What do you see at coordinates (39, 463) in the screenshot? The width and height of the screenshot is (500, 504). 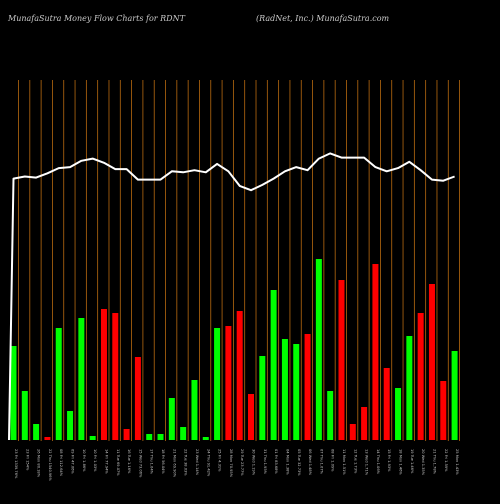 I see `x-tick-label: 26 Mon 80.18%` at bounding box center [39, 463].